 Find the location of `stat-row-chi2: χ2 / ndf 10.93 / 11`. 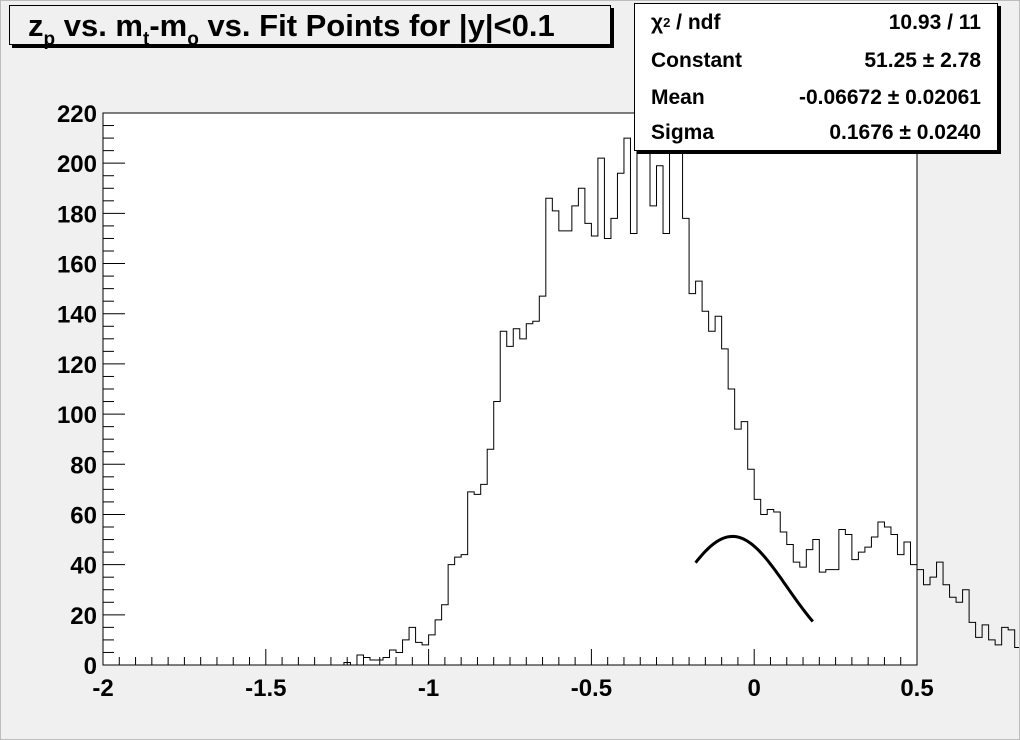

stat-row-chi2: χ2 / ndf 10.93 / 11 is located at coordinates (816, 23).